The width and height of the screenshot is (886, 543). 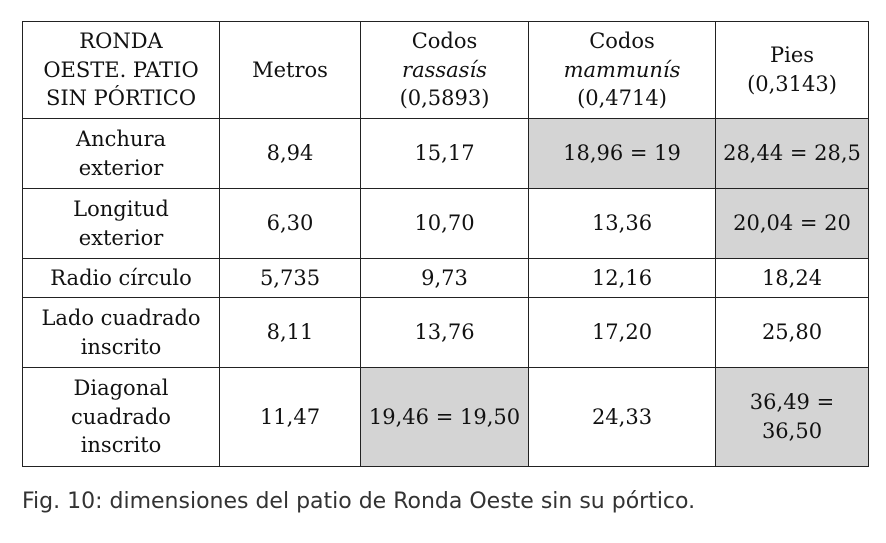 I want to click on header-text: Metros, so click(x=290, y=69).